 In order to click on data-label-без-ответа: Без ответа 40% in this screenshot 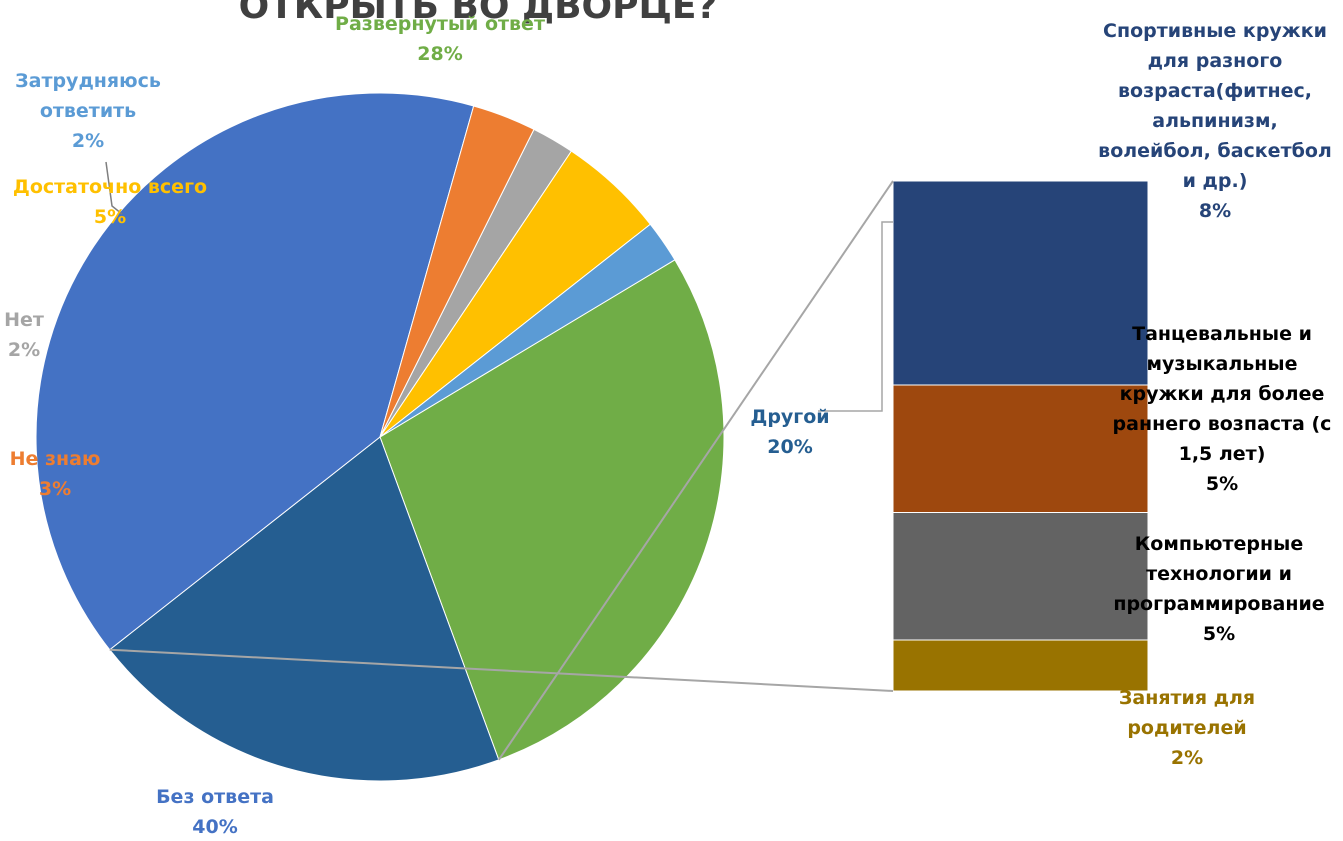, I will do `click(215, 812)`.